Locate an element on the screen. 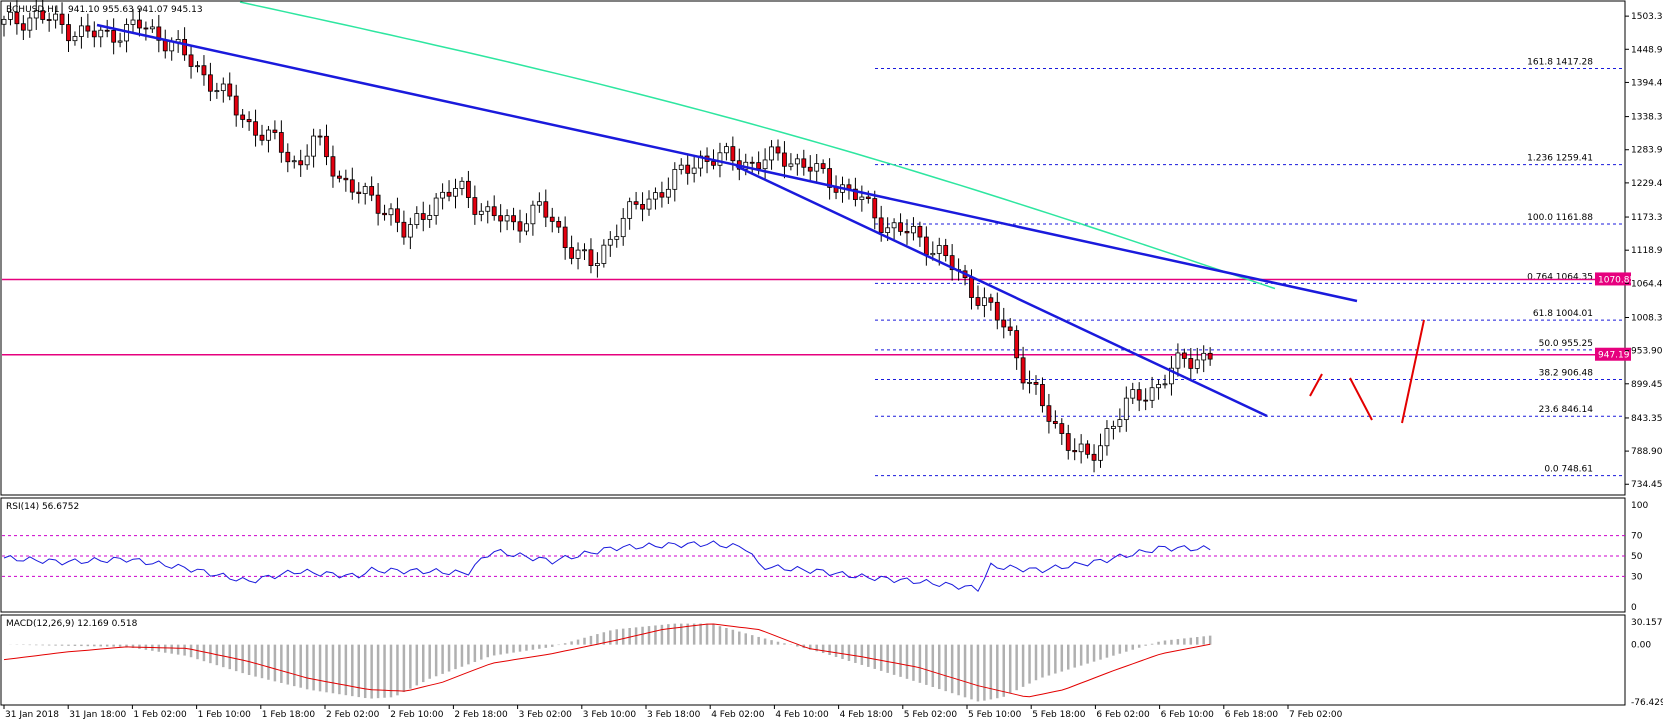 Image resolution: width=1663 pixels, height=720 pixels. time-tick-label: 5 Feb 18:00 is located at coordinates (1059, 715).